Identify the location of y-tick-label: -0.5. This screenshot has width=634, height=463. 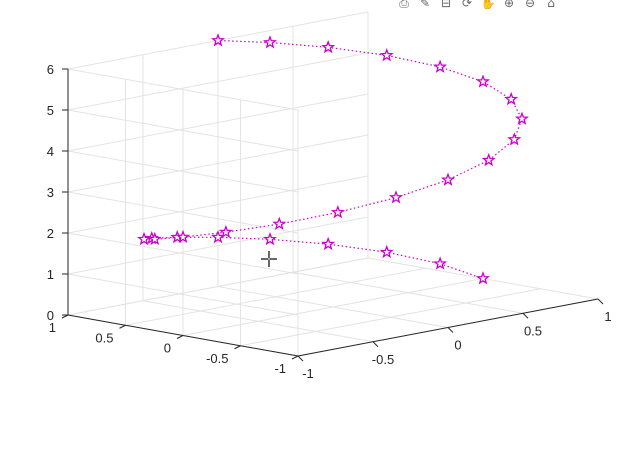
(217, 358).